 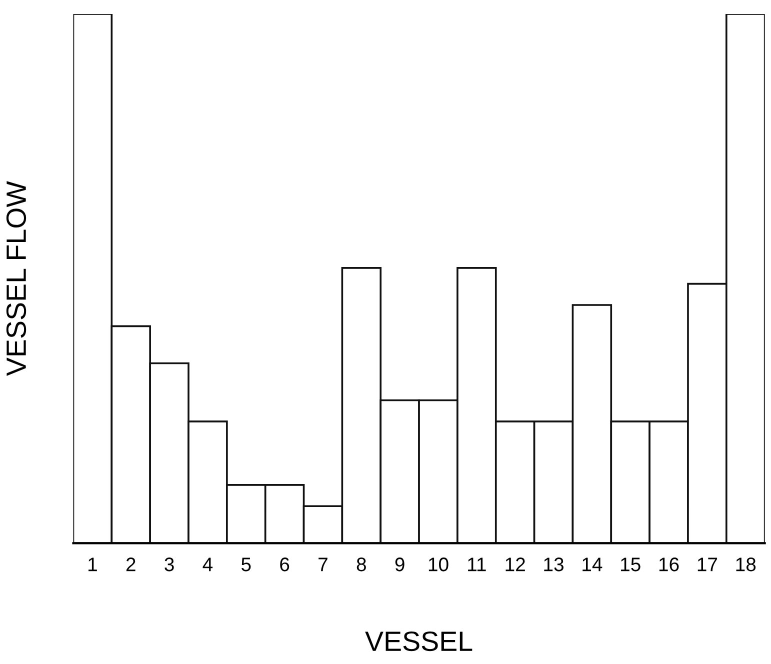 I want to click on x-tick-label: 17, so click(x=708, y=565).